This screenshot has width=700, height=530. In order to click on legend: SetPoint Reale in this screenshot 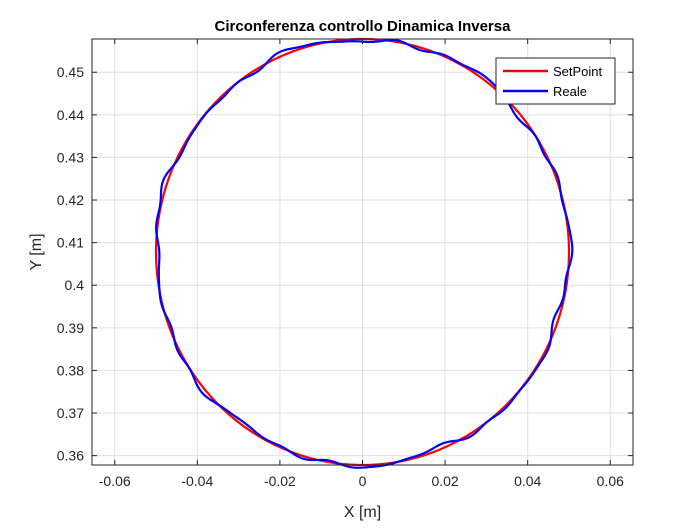, I will do `click(555, 81)`.